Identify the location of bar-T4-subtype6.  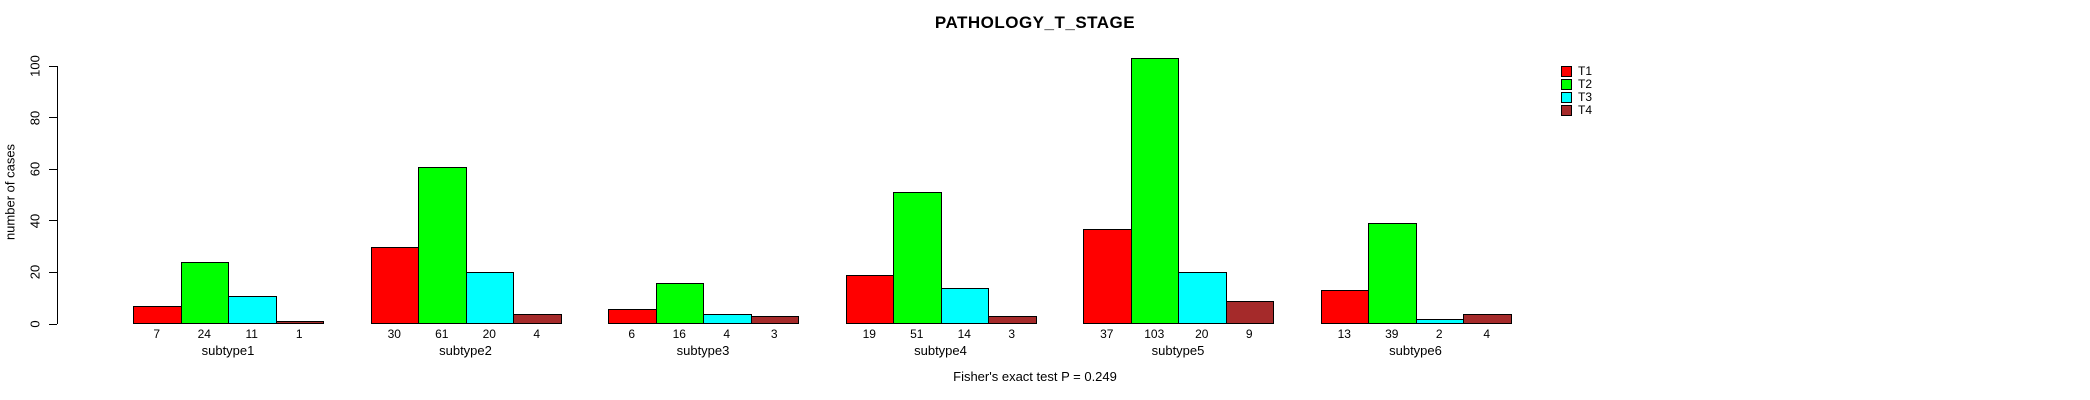
(1487, 318).